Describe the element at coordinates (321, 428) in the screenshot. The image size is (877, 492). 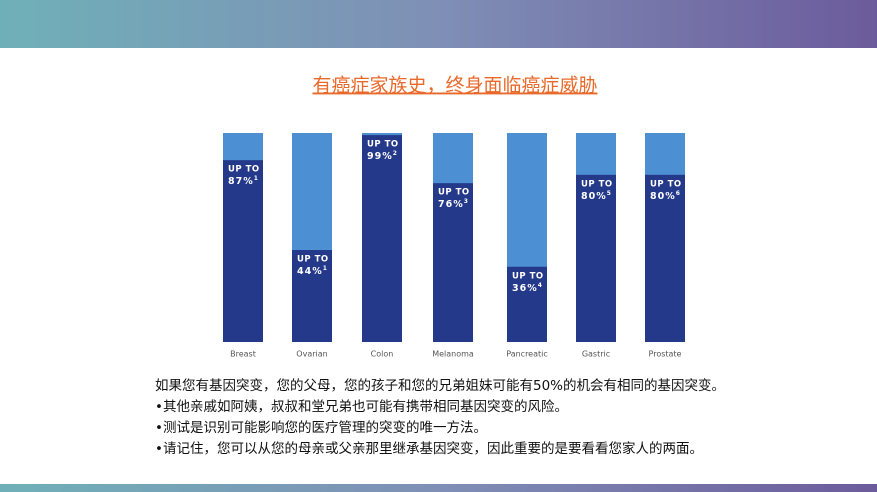
I see `paragraph: •测试是识别可能影响您的医疗管理的突变的唯一方法。` at that location.